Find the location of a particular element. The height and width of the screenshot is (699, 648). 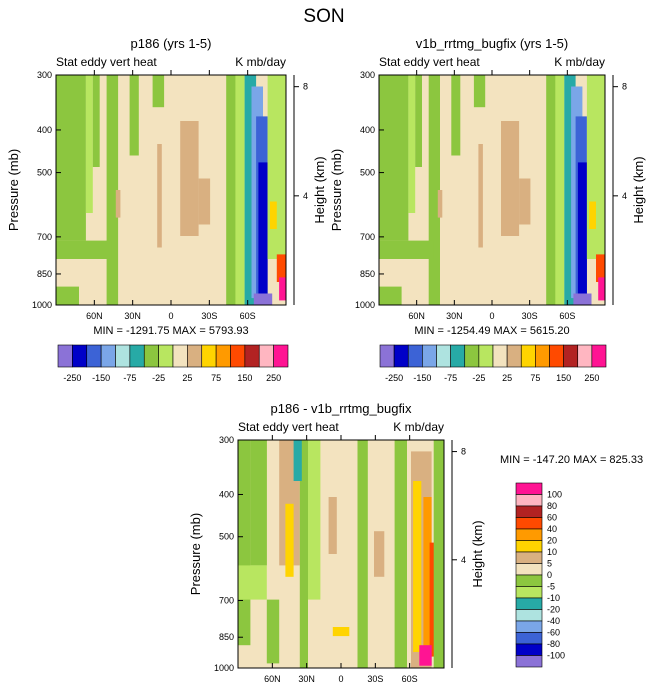

stats-label: MIN = -1291.75 MAX = 5793.93 is located at coordinates (170, 331).